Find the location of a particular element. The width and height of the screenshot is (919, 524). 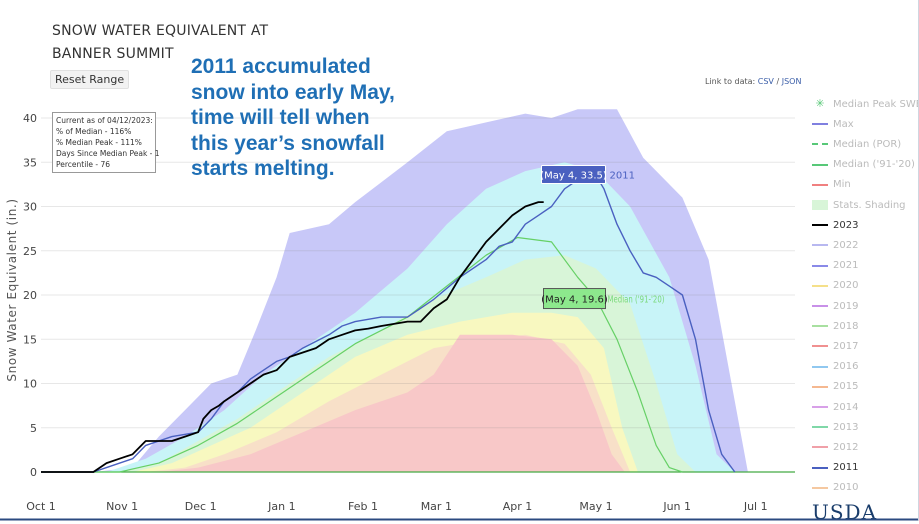

callout-line-5: starts melting. is located at coordinates (263, 168).